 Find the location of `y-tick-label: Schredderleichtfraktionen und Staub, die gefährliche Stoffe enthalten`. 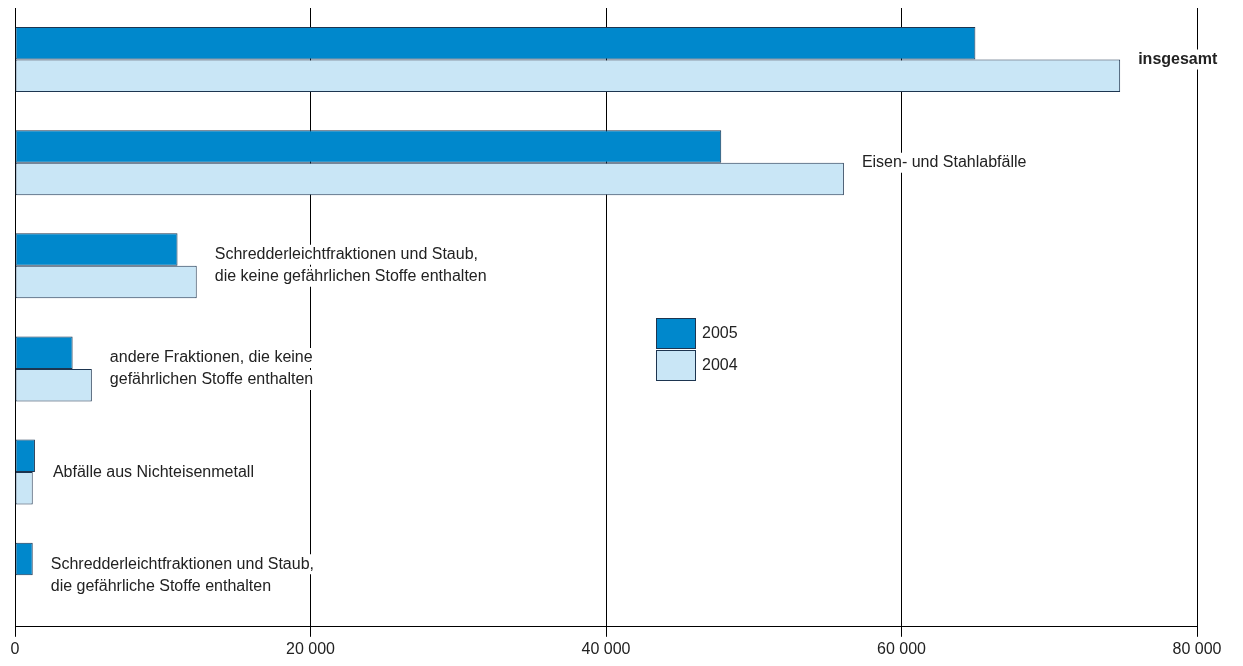

y-tick-label: Schredderleichtfraktionen und Staub, die gefährliche Stoffe enthalten is located at coordinates (182, 574).